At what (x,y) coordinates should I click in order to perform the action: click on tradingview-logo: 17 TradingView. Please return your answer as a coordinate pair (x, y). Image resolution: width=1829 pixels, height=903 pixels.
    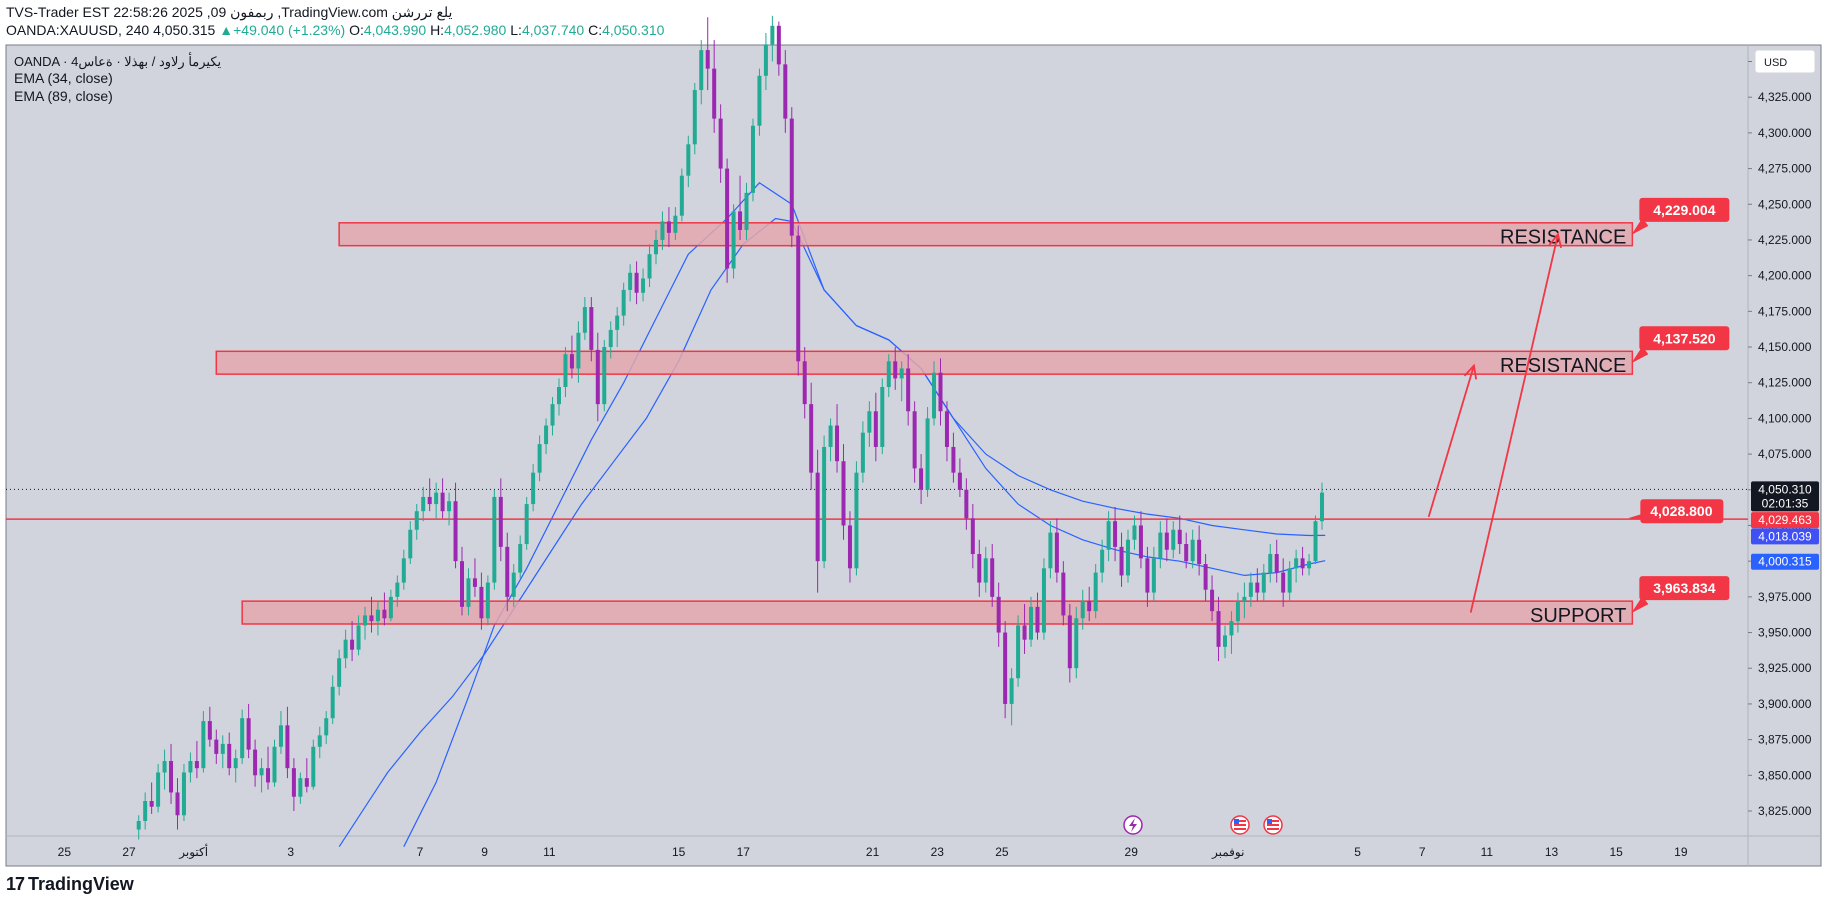
    Looking at the image, I should click on (70, 884).